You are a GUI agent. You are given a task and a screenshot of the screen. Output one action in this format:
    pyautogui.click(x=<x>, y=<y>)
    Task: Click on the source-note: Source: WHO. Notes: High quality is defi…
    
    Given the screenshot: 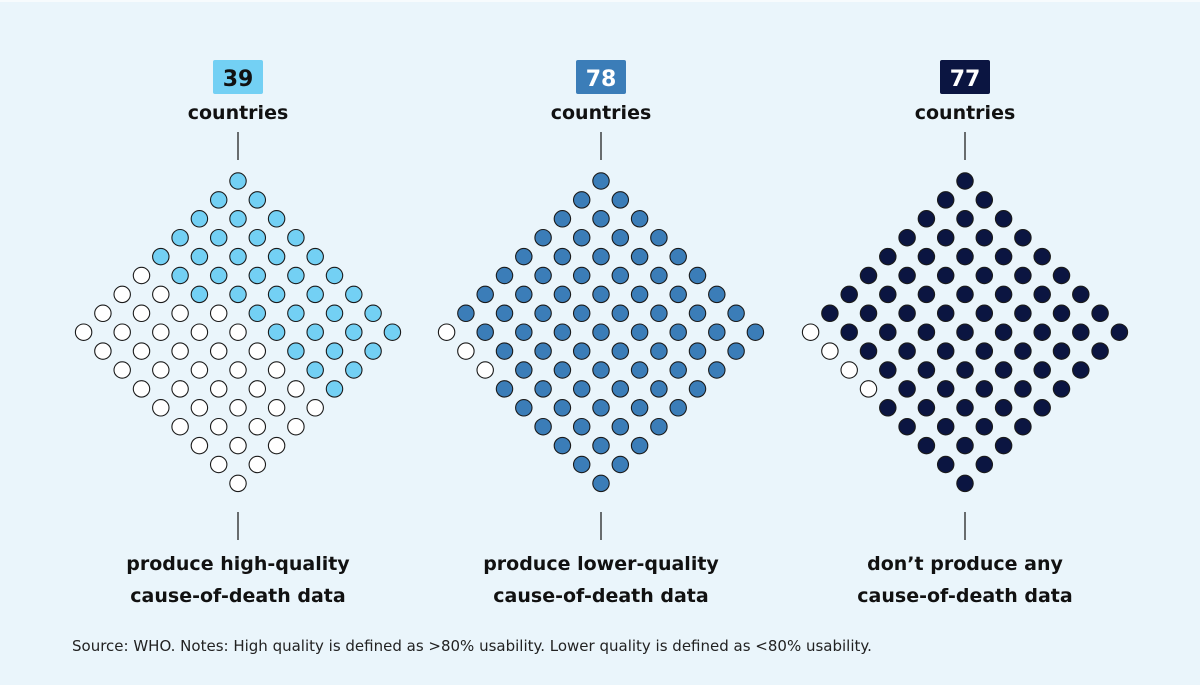 What is the action you would take?
    pyautogui.click(x=472, y=646)
    